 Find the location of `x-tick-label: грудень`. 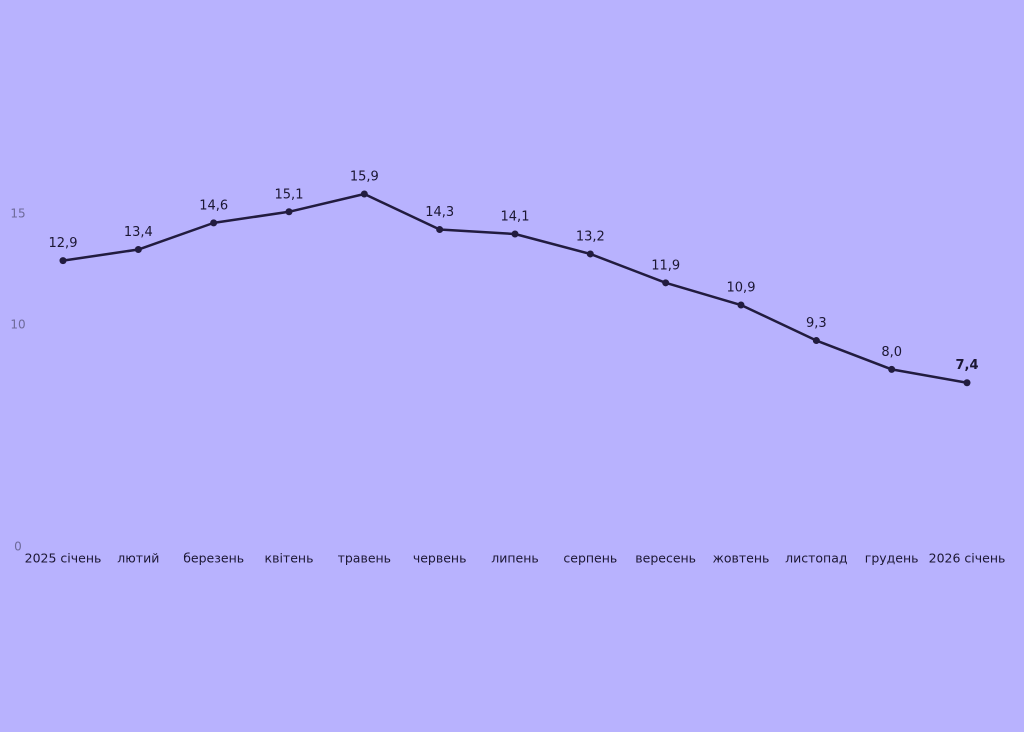

x-tick-label: грудень is located at coordinates (892, 558).